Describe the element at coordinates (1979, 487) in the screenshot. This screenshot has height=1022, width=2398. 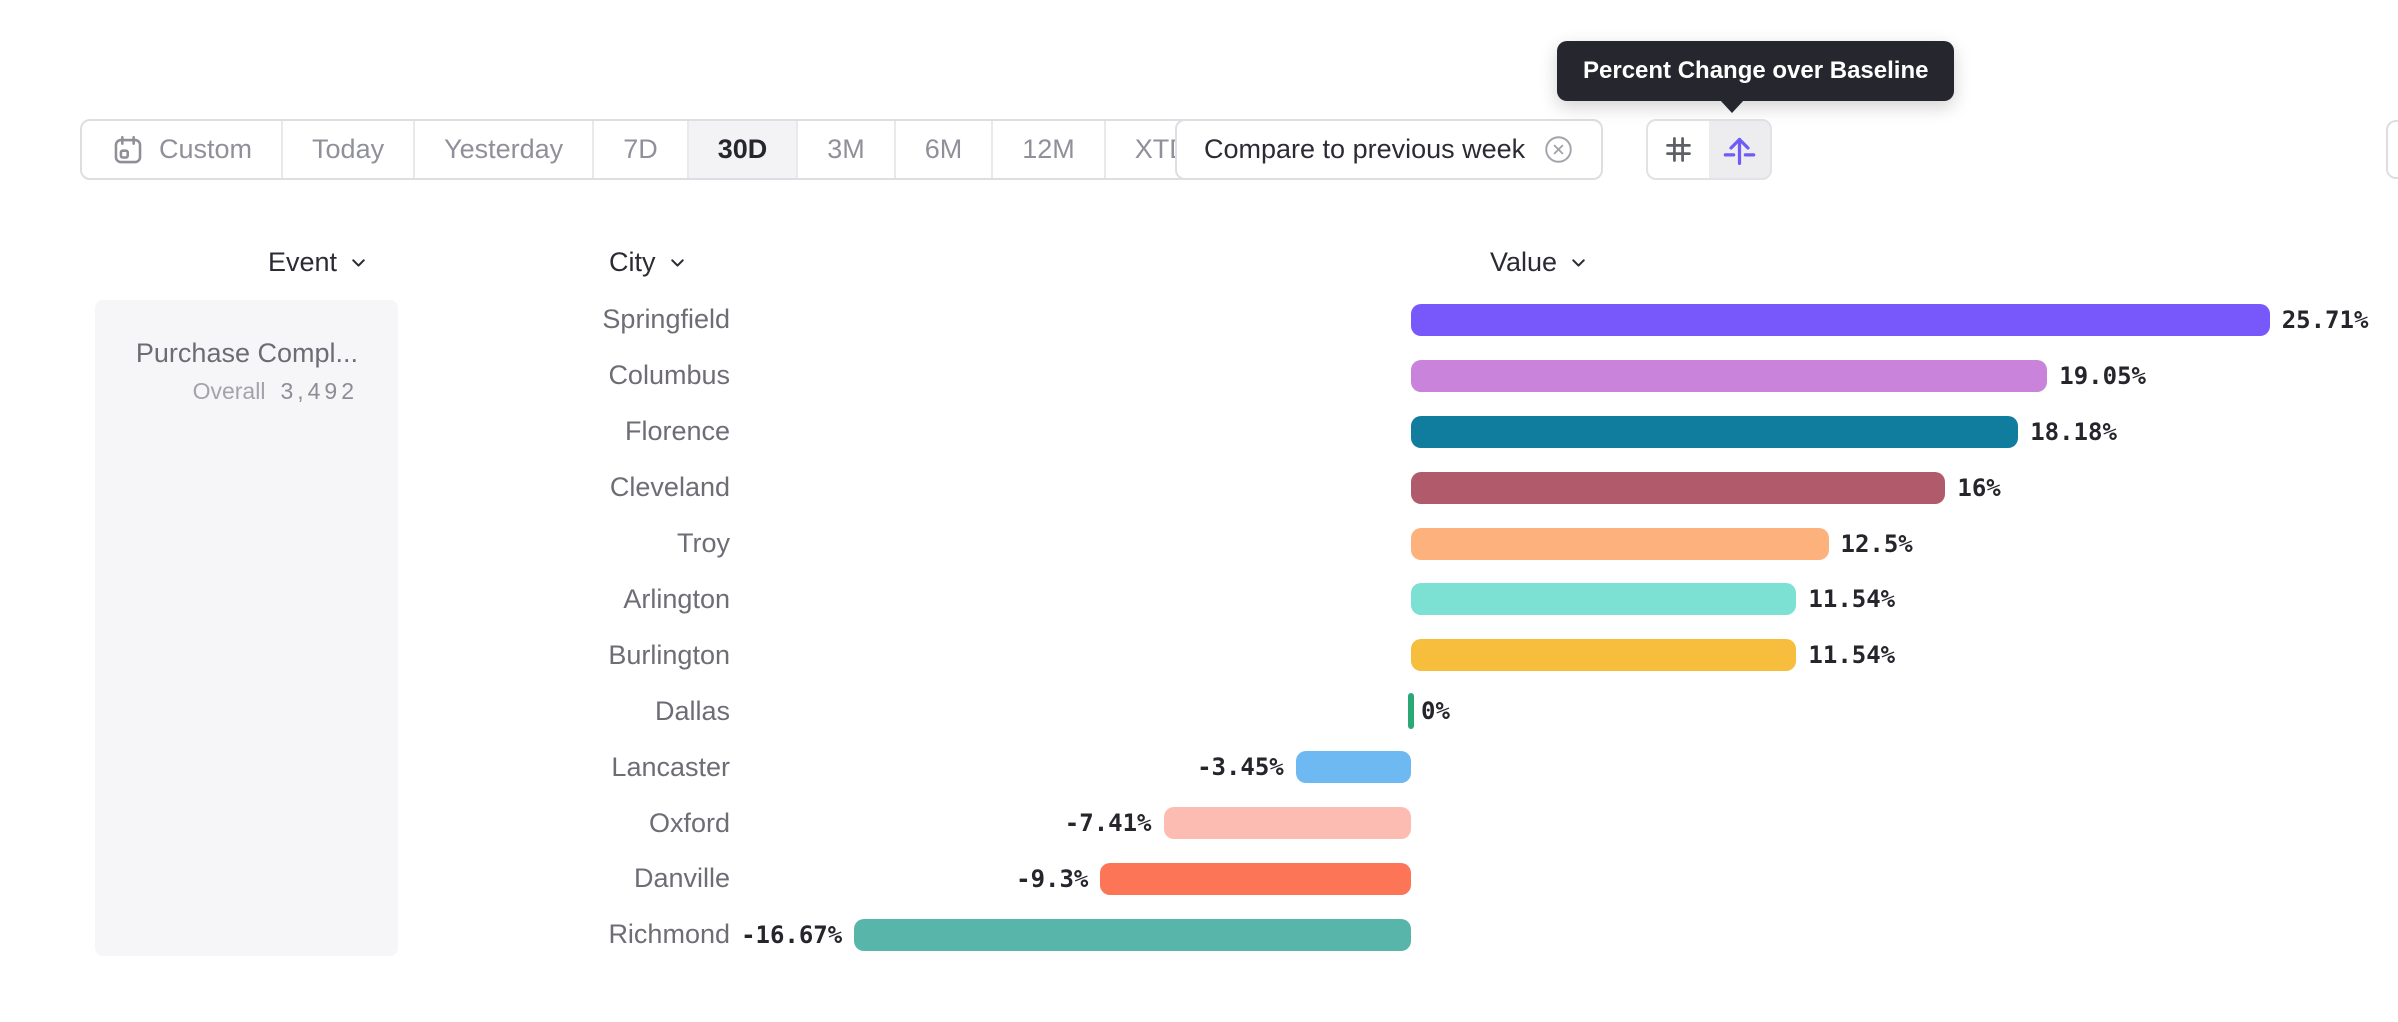
I see `value-label: 16%` at that location.